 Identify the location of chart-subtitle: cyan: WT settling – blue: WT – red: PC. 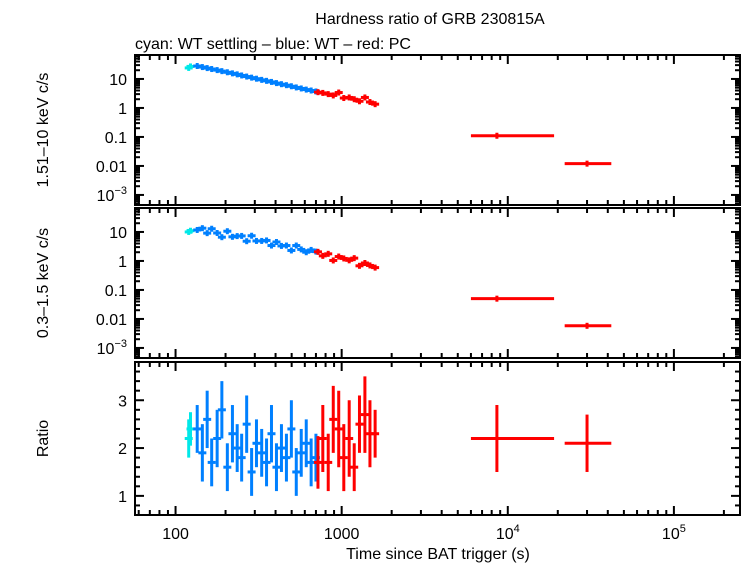
(273, 44).